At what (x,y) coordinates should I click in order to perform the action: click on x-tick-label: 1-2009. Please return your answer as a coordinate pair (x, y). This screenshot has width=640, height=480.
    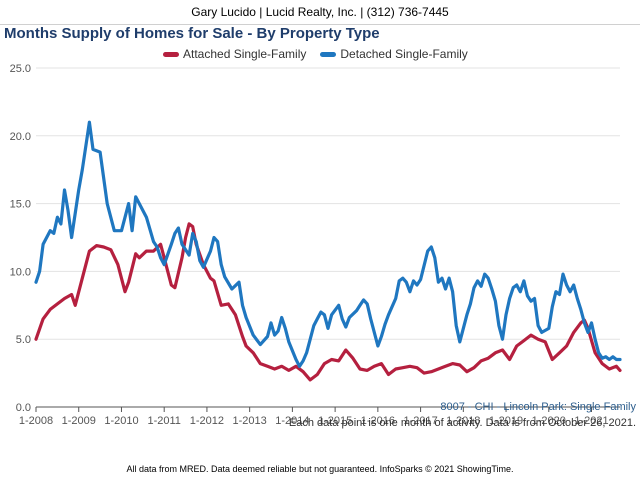
    Looking at the image, I should click on (79, 421).